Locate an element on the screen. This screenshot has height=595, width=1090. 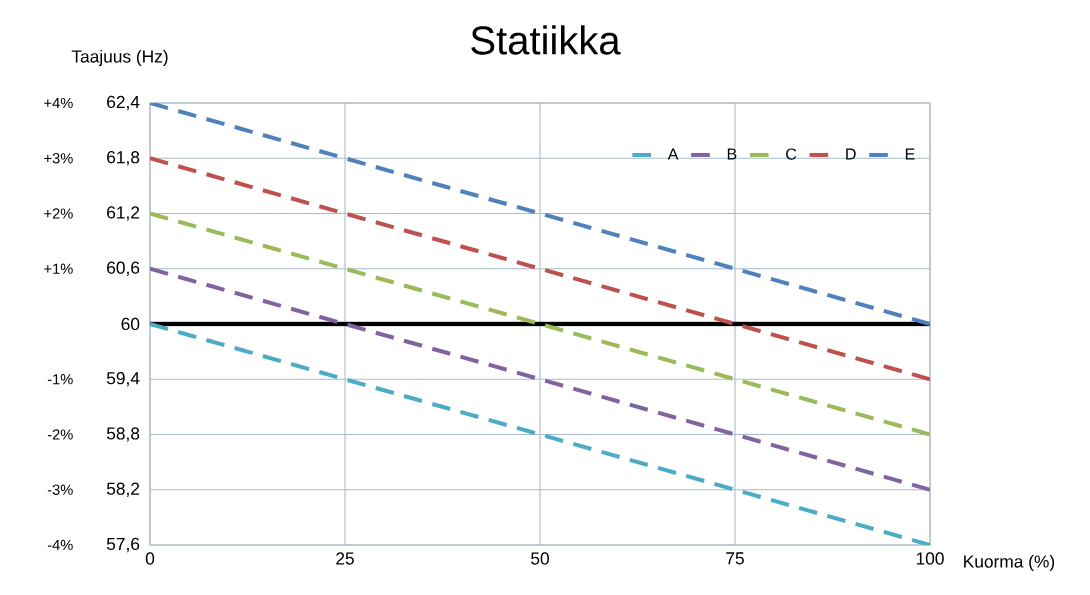
y2-tick-label: +3% is located at coordinates (58, 158).